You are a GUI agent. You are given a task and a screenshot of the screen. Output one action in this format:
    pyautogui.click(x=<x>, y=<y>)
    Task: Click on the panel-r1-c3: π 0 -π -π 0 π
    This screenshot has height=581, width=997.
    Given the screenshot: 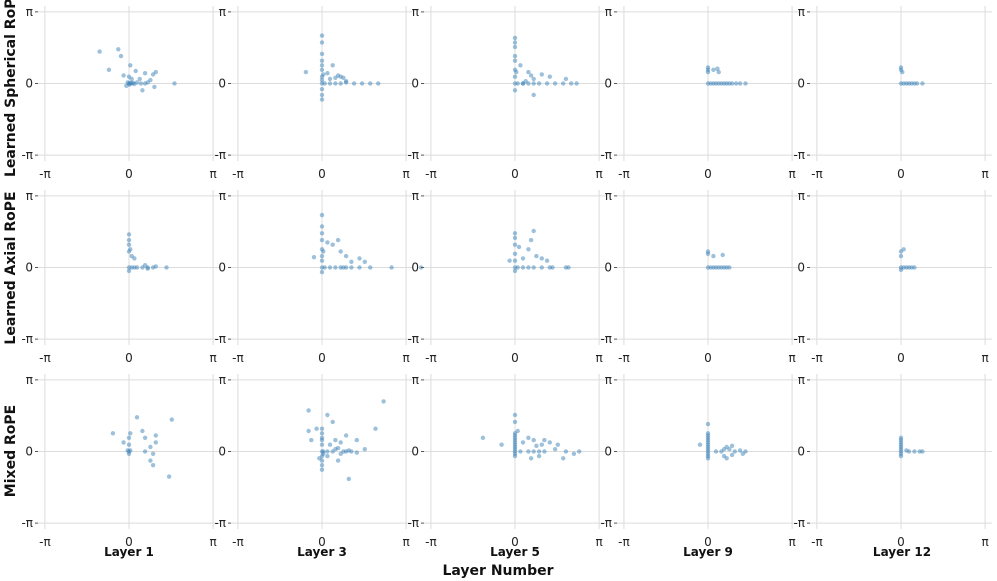 What is the action you would take?
    pyautogui.click(x=699, y=277)
    